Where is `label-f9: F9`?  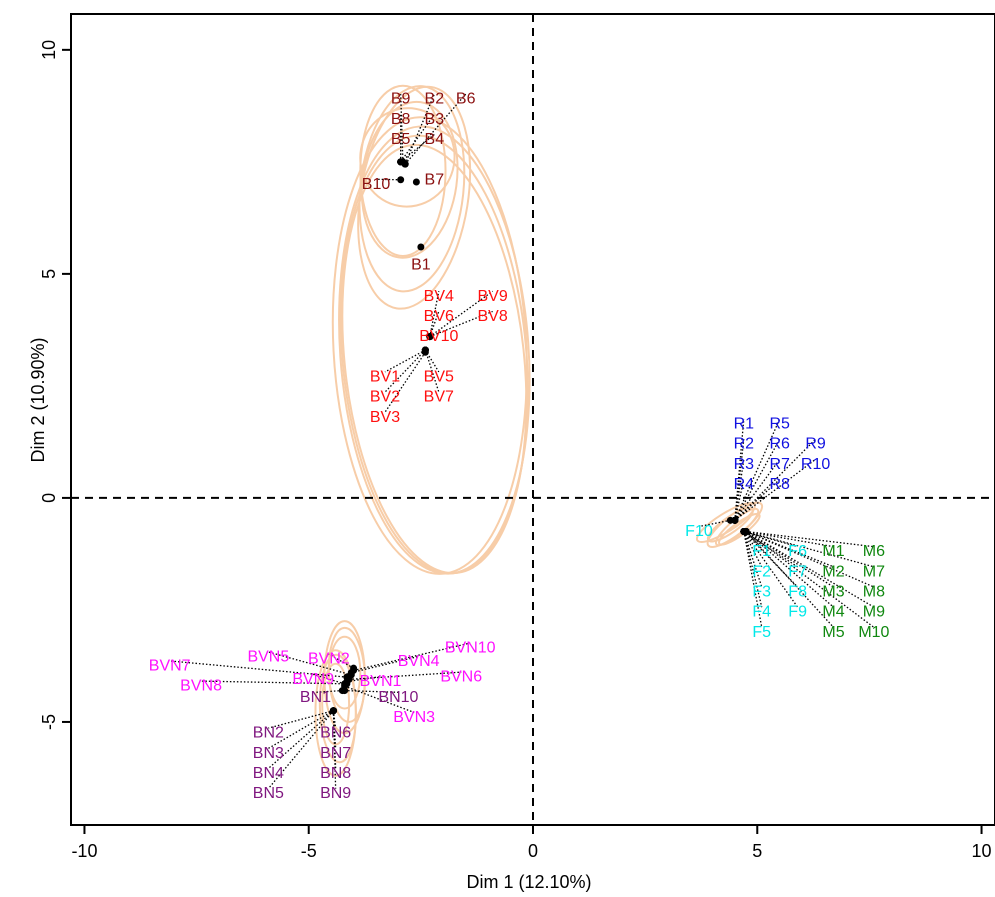
label-f9: F9 is located at coordinates (797, 612).